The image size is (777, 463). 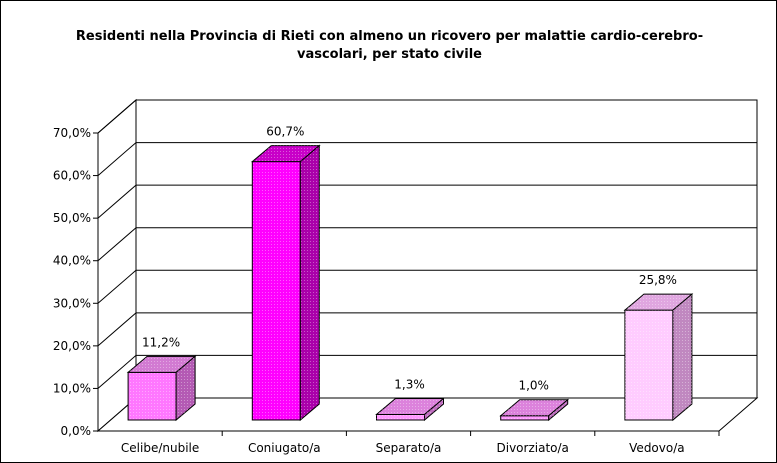 I want to click on x-tick-label: Divorziato/a, so click(x=533, y=448).